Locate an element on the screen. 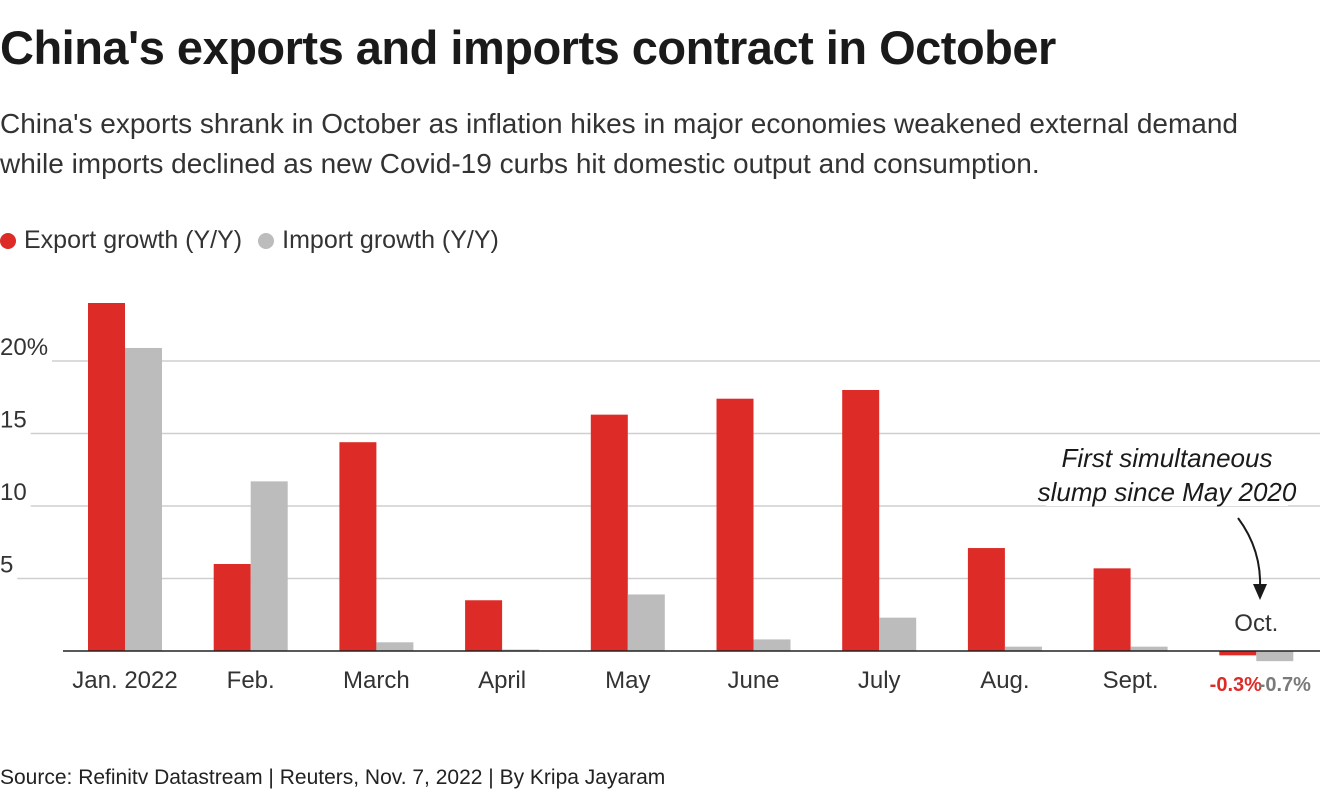  legend: Export growth (Y/Y) Import growth (Y/Y) is located at coordinates (257, 240).